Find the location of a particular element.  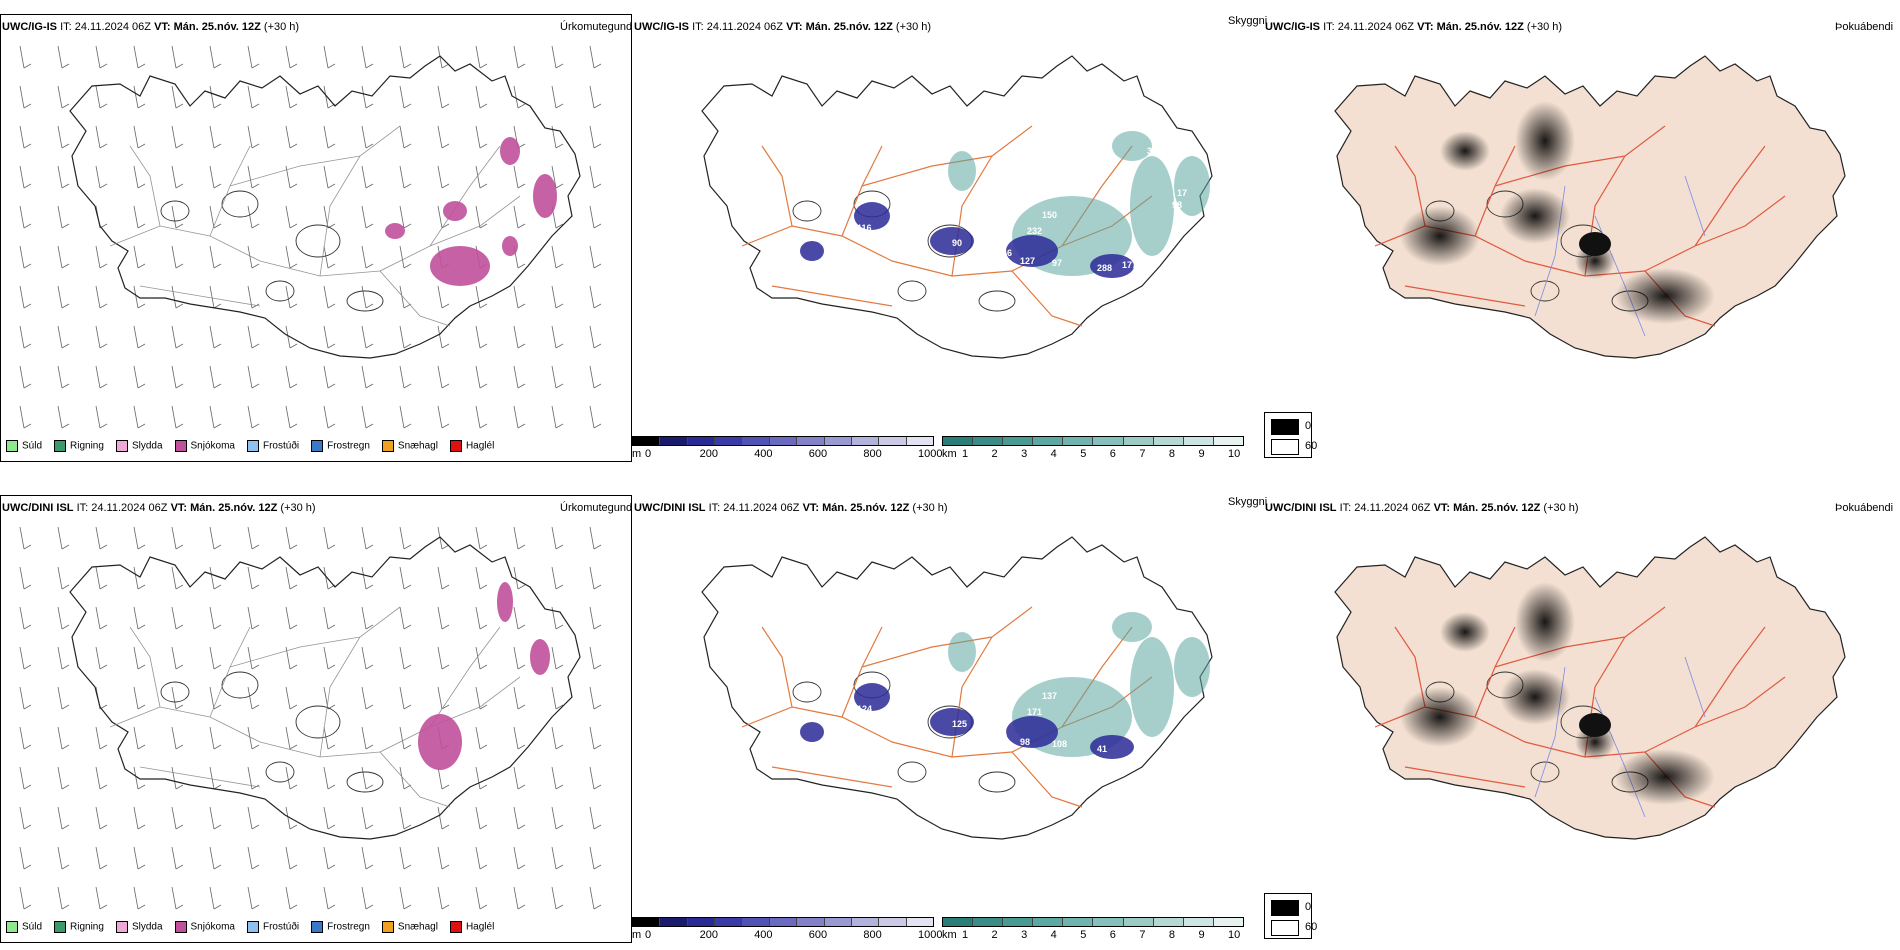

legend-swatch is located at coordinates (317, 927).